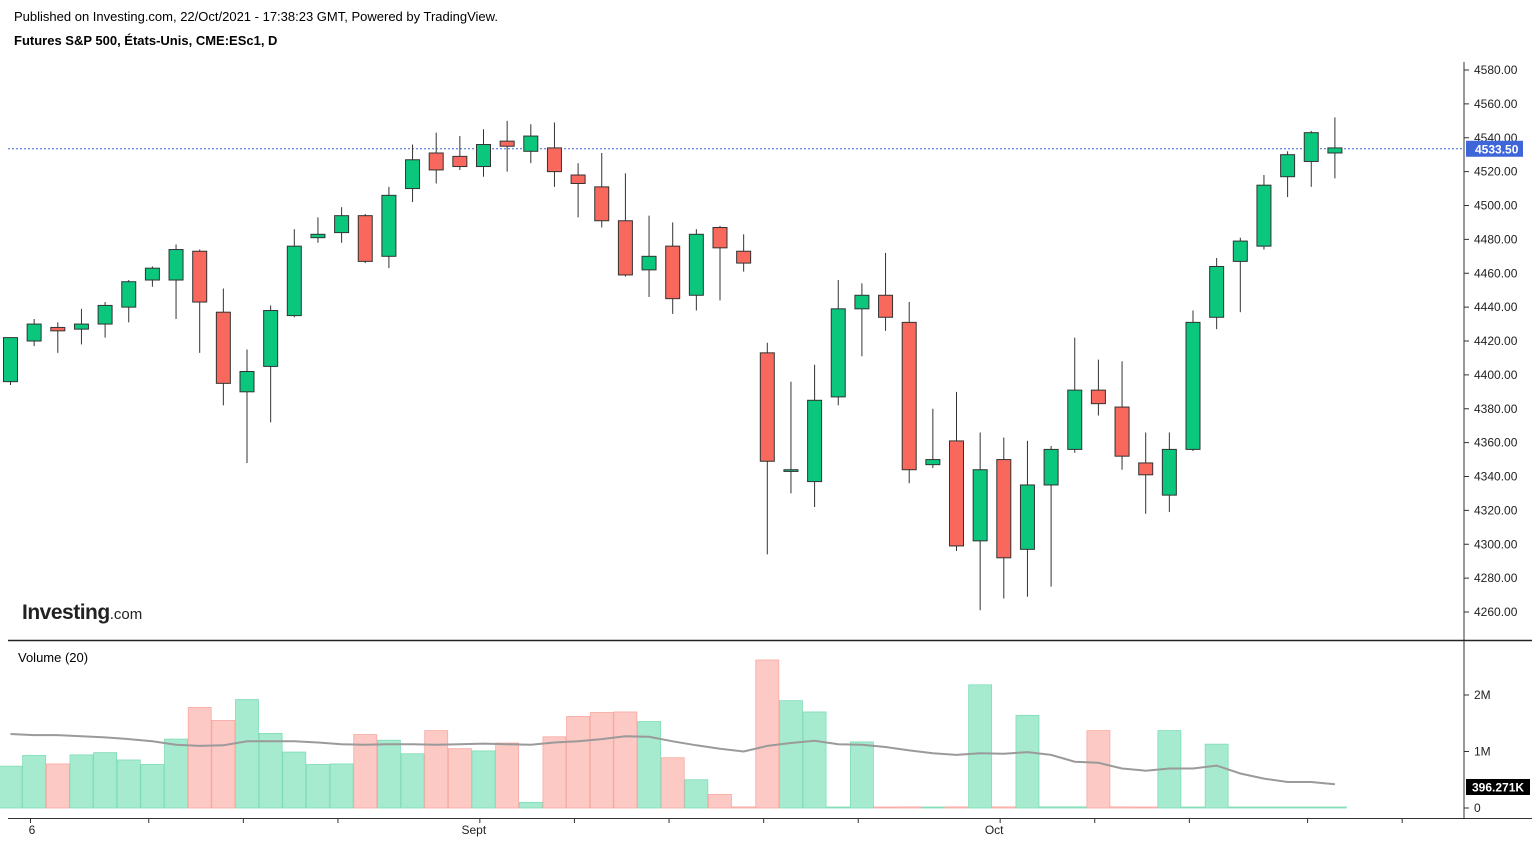 This screenshot has width=1540, height=845. I want to click on price-tick-label: 4520.00, so click(1496, 172).